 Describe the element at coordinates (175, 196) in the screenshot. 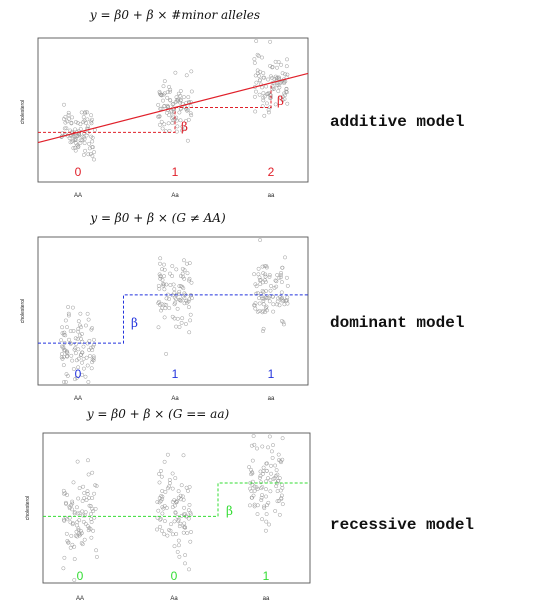

I see `additive-xtick-het: Aa` at that location.